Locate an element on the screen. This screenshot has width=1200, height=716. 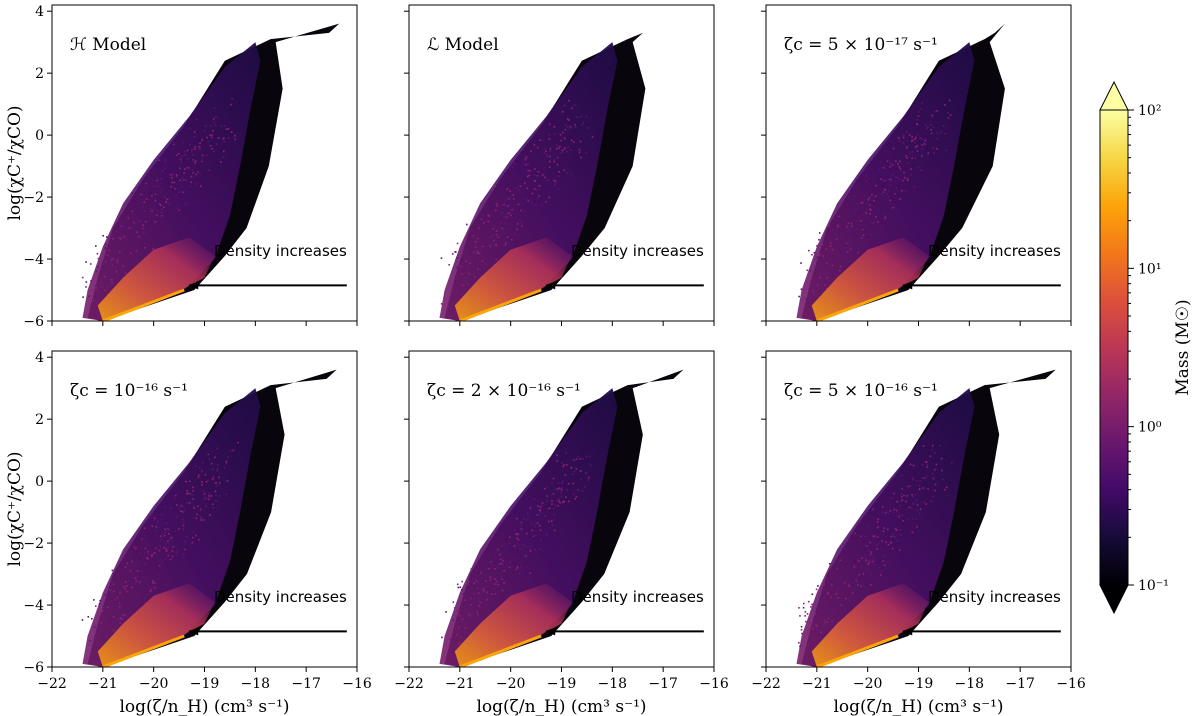
panel-3: ζc = 5 × 10⁻¹⁷ s⁻¹ Density increases is located at coordinates (916, 165).